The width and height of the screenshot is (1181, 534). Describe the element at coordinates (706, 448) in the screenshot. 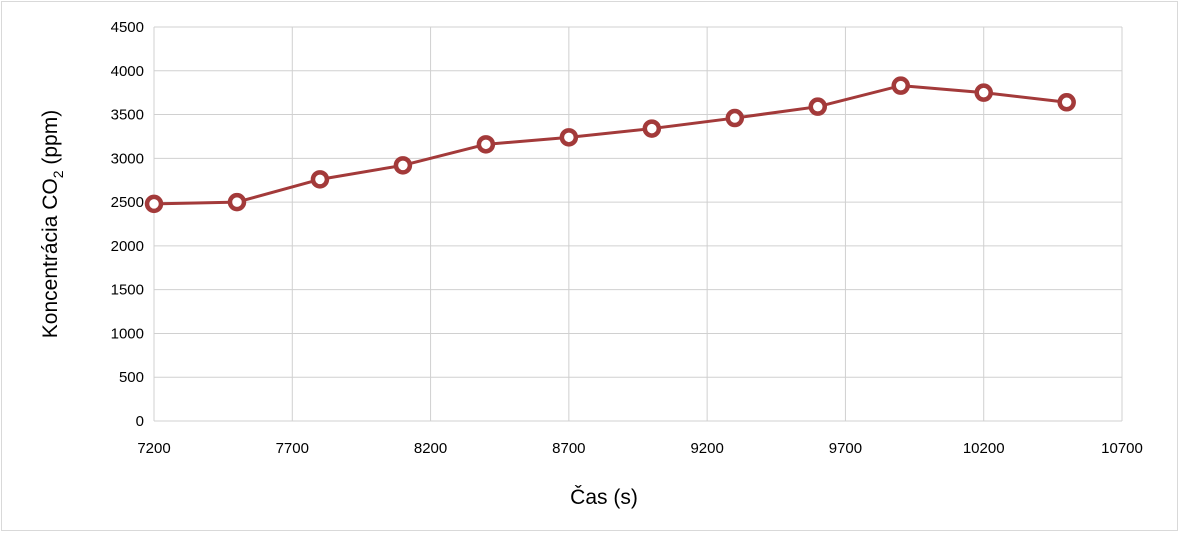

I see `x-tick-label: 9200` at that location.